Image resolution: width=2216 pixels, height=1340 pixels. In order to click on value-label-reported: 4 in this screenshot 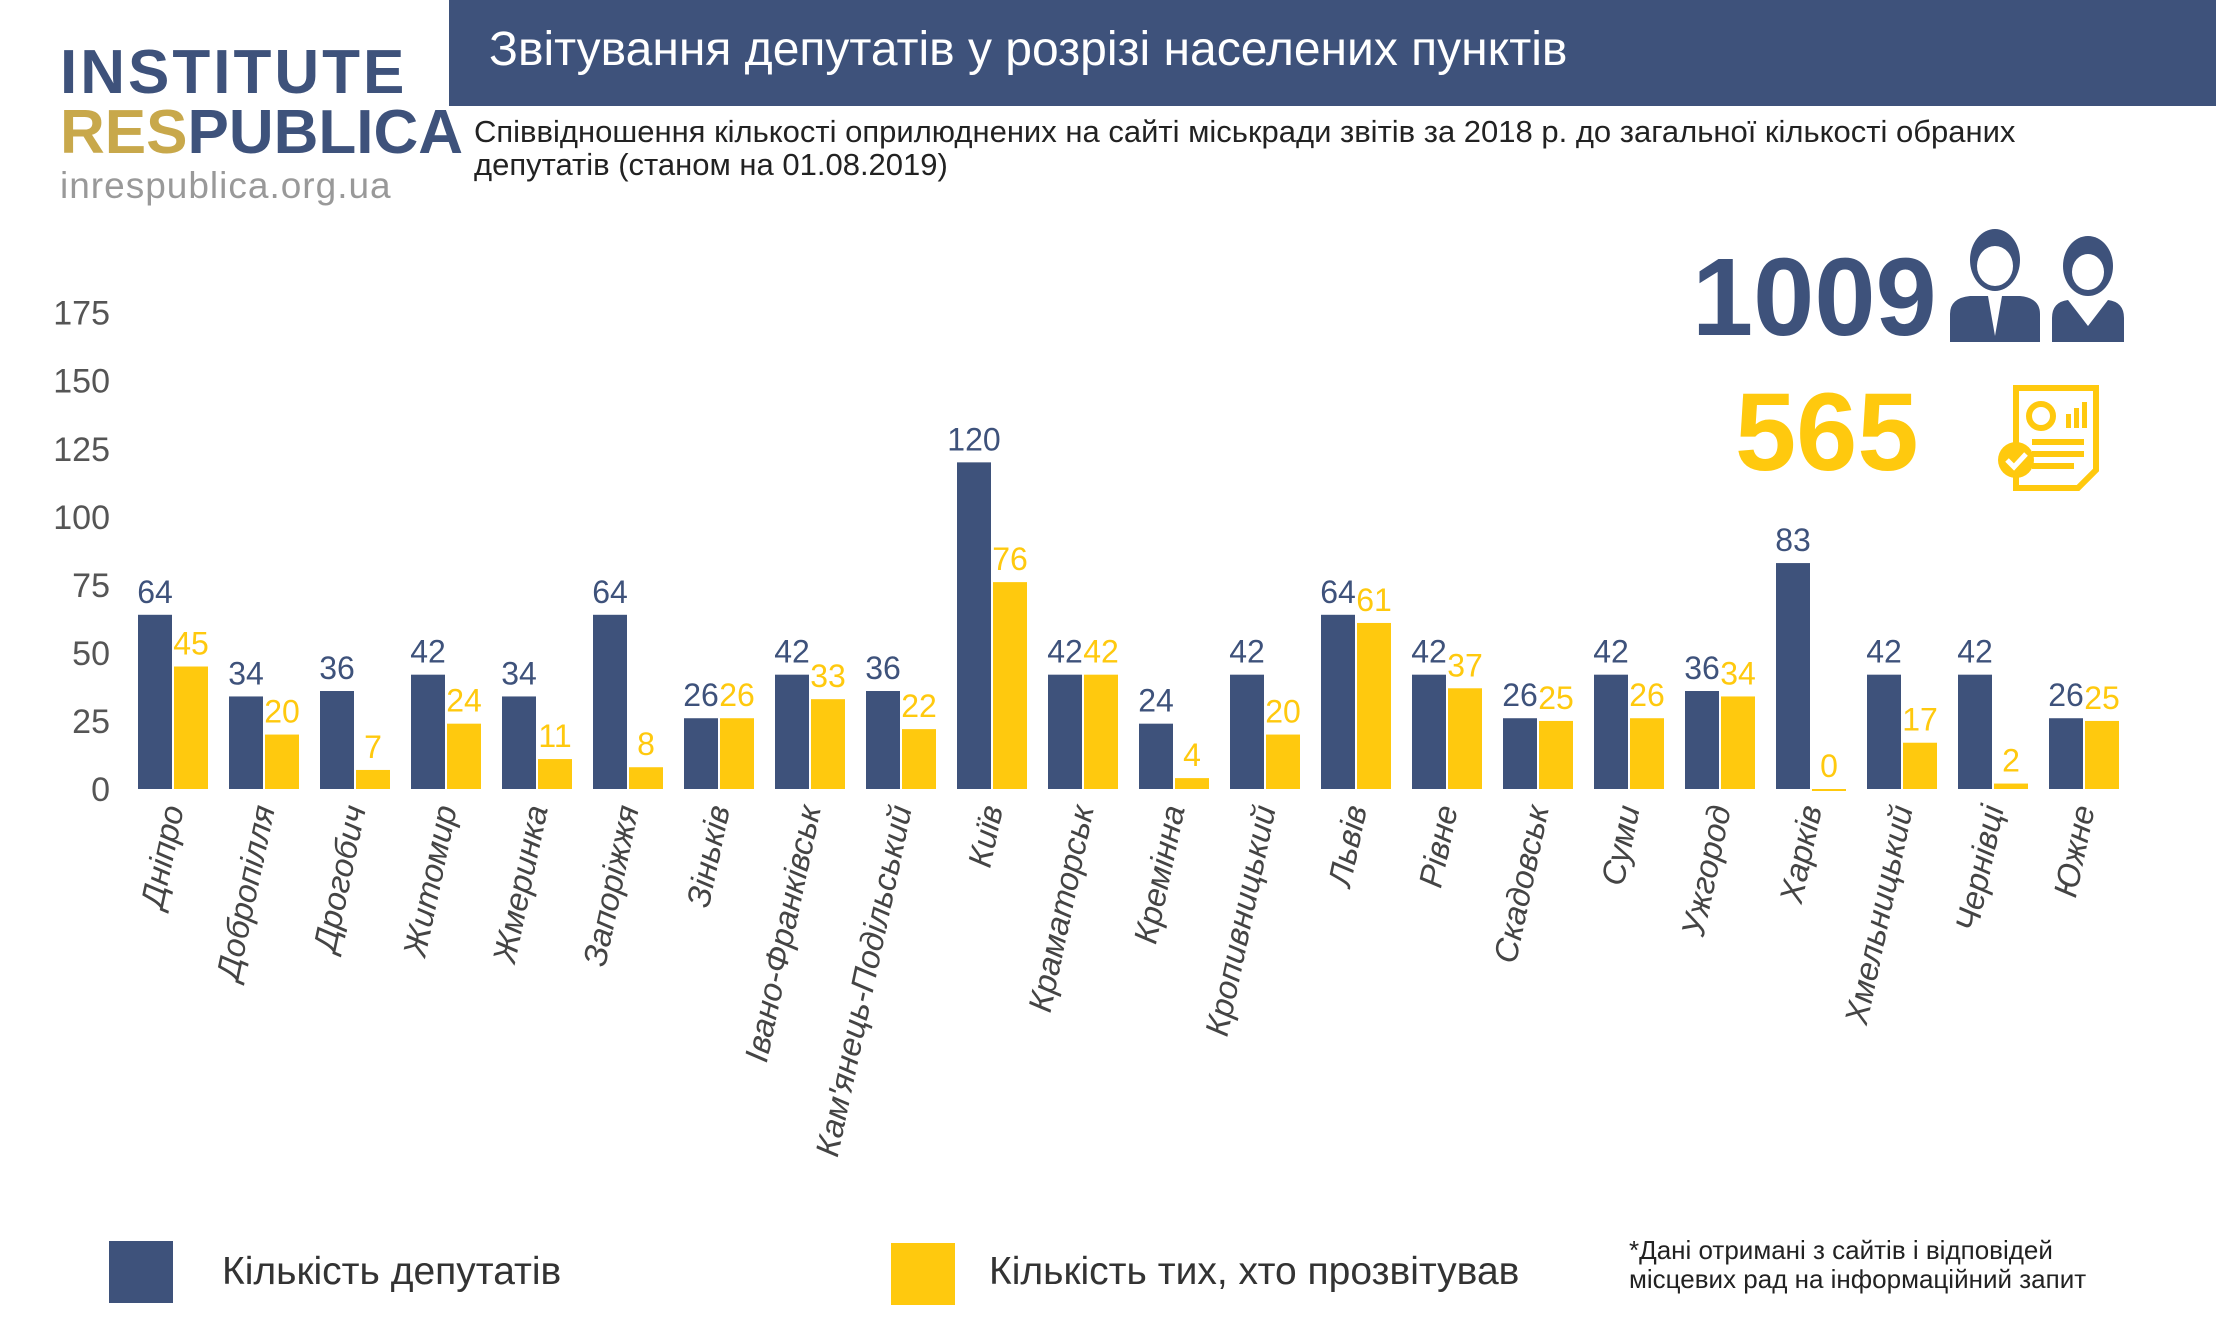, I will do `click(1192, 755)`.